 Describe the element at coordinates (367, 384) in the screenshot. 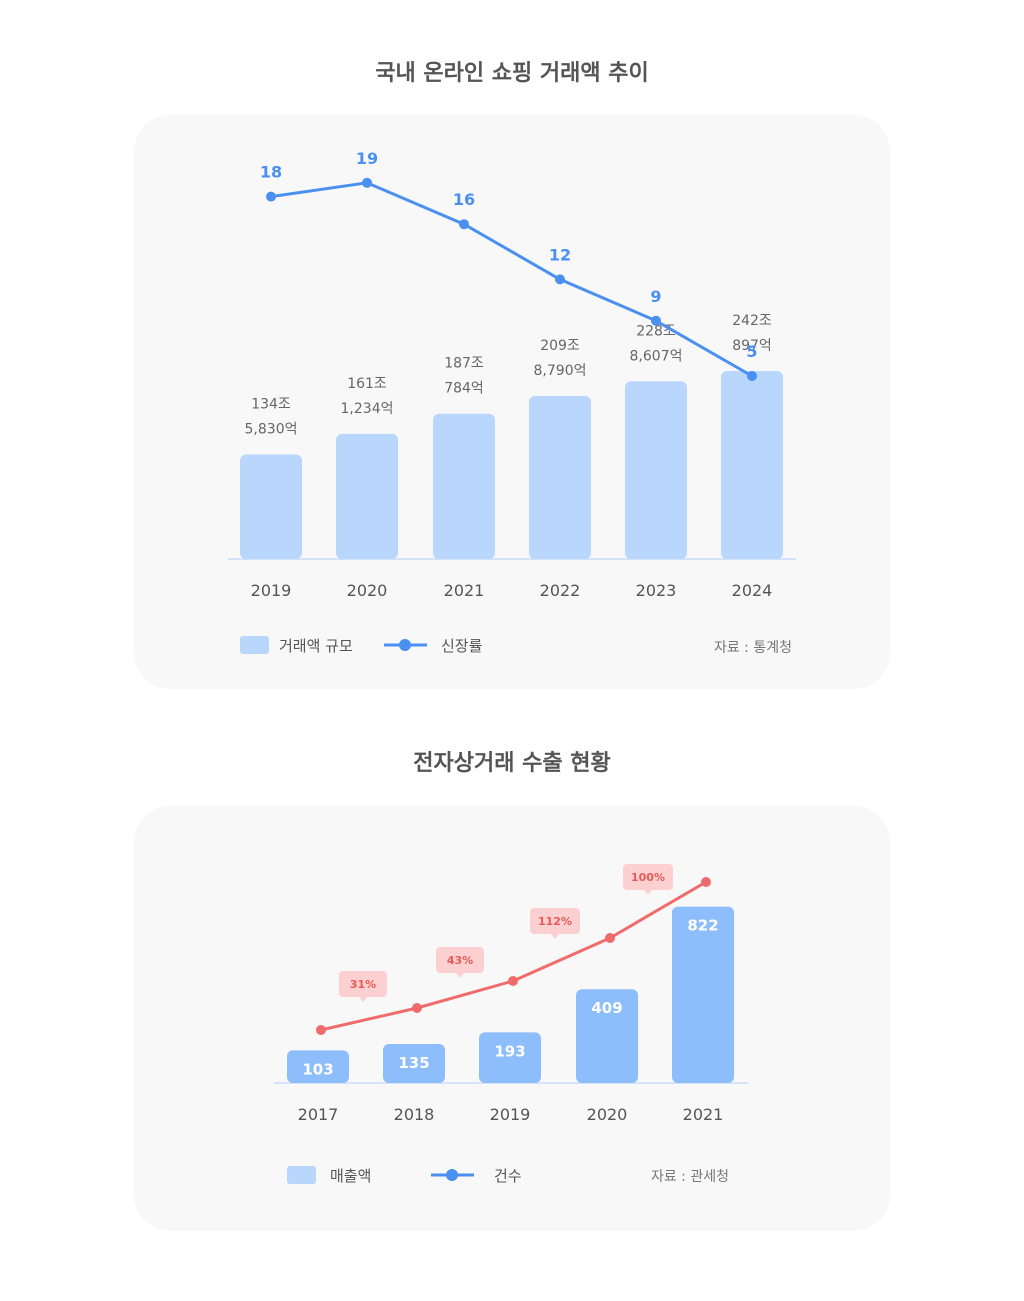

I see `bar-value-label: 161조` at that location.